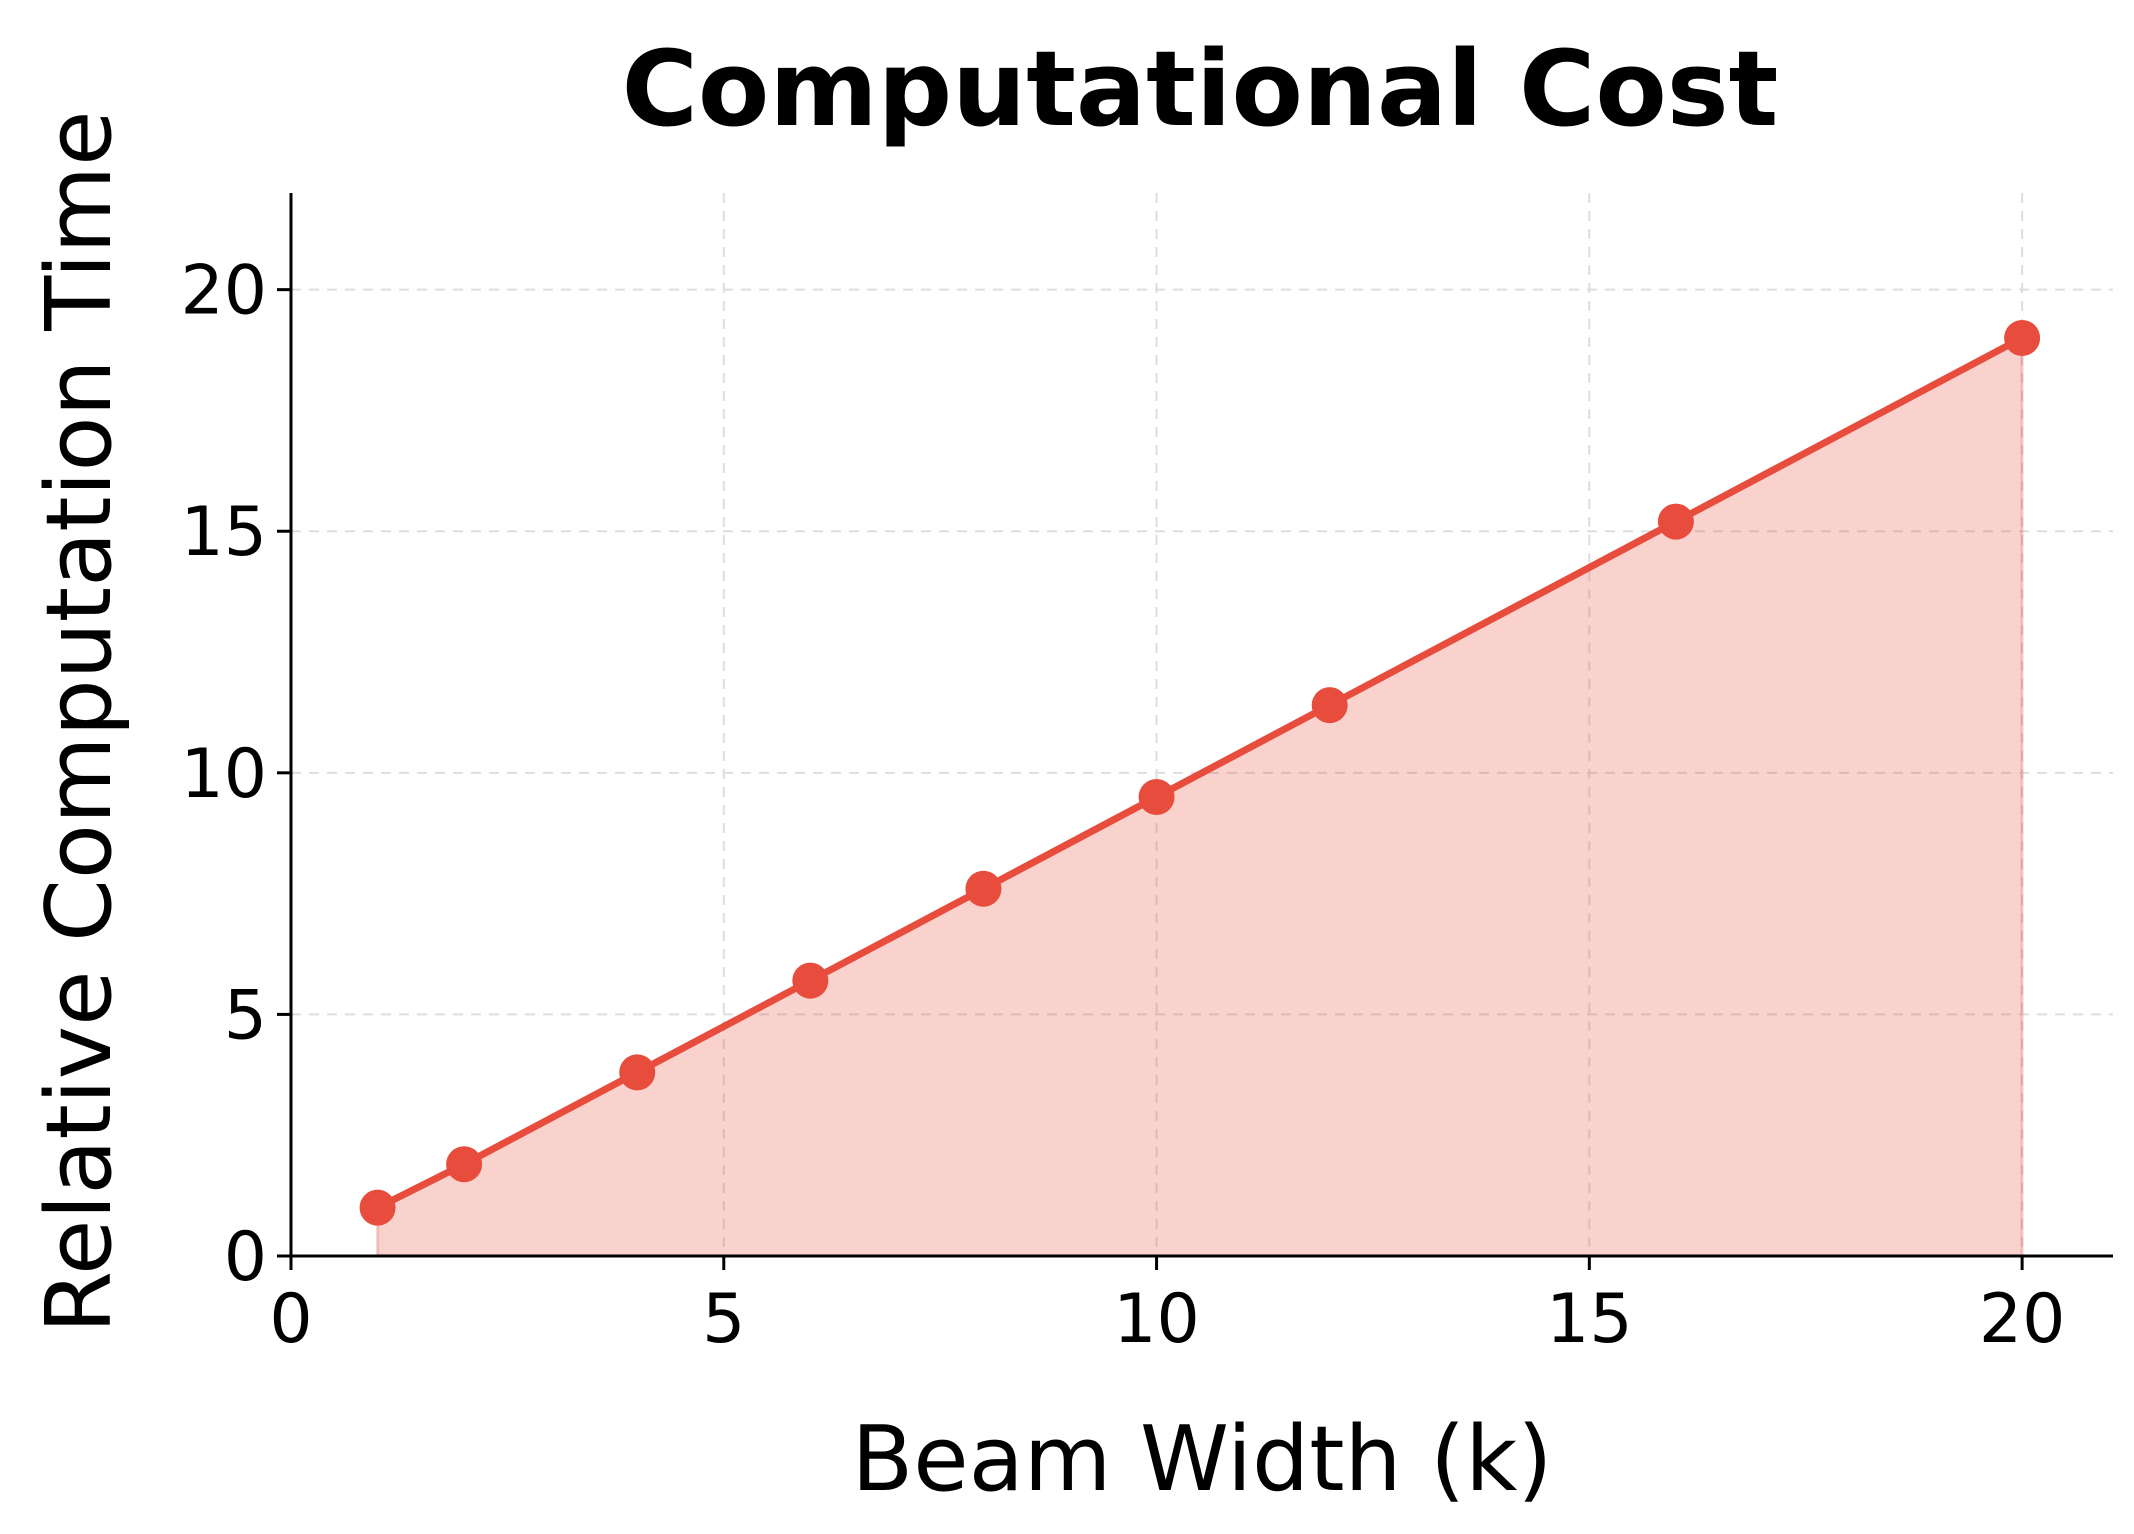 The width and height of the screenshot is (2134, 1534). I want to click on chart-title: Computational Cost, so click(1200, 89).